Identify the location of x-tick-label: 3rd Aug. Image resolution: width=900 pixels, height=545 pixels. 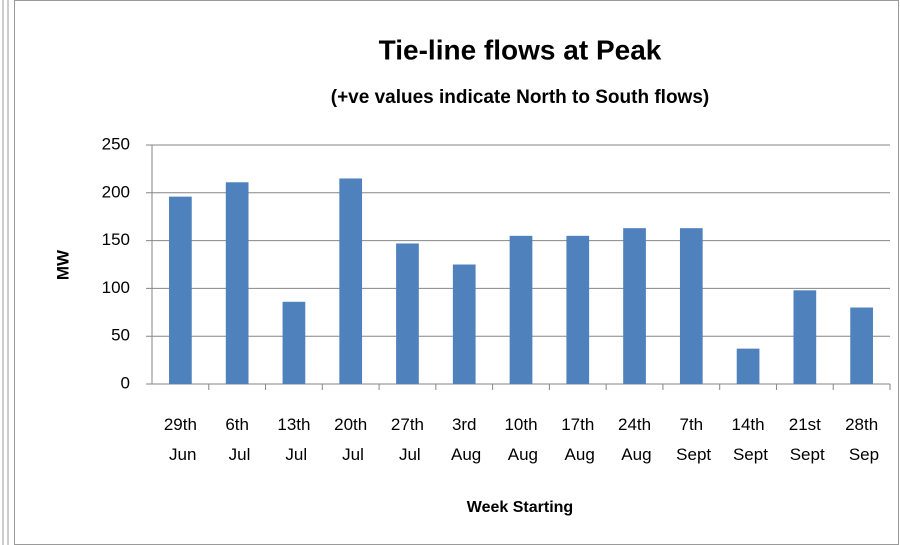
(464, 439).